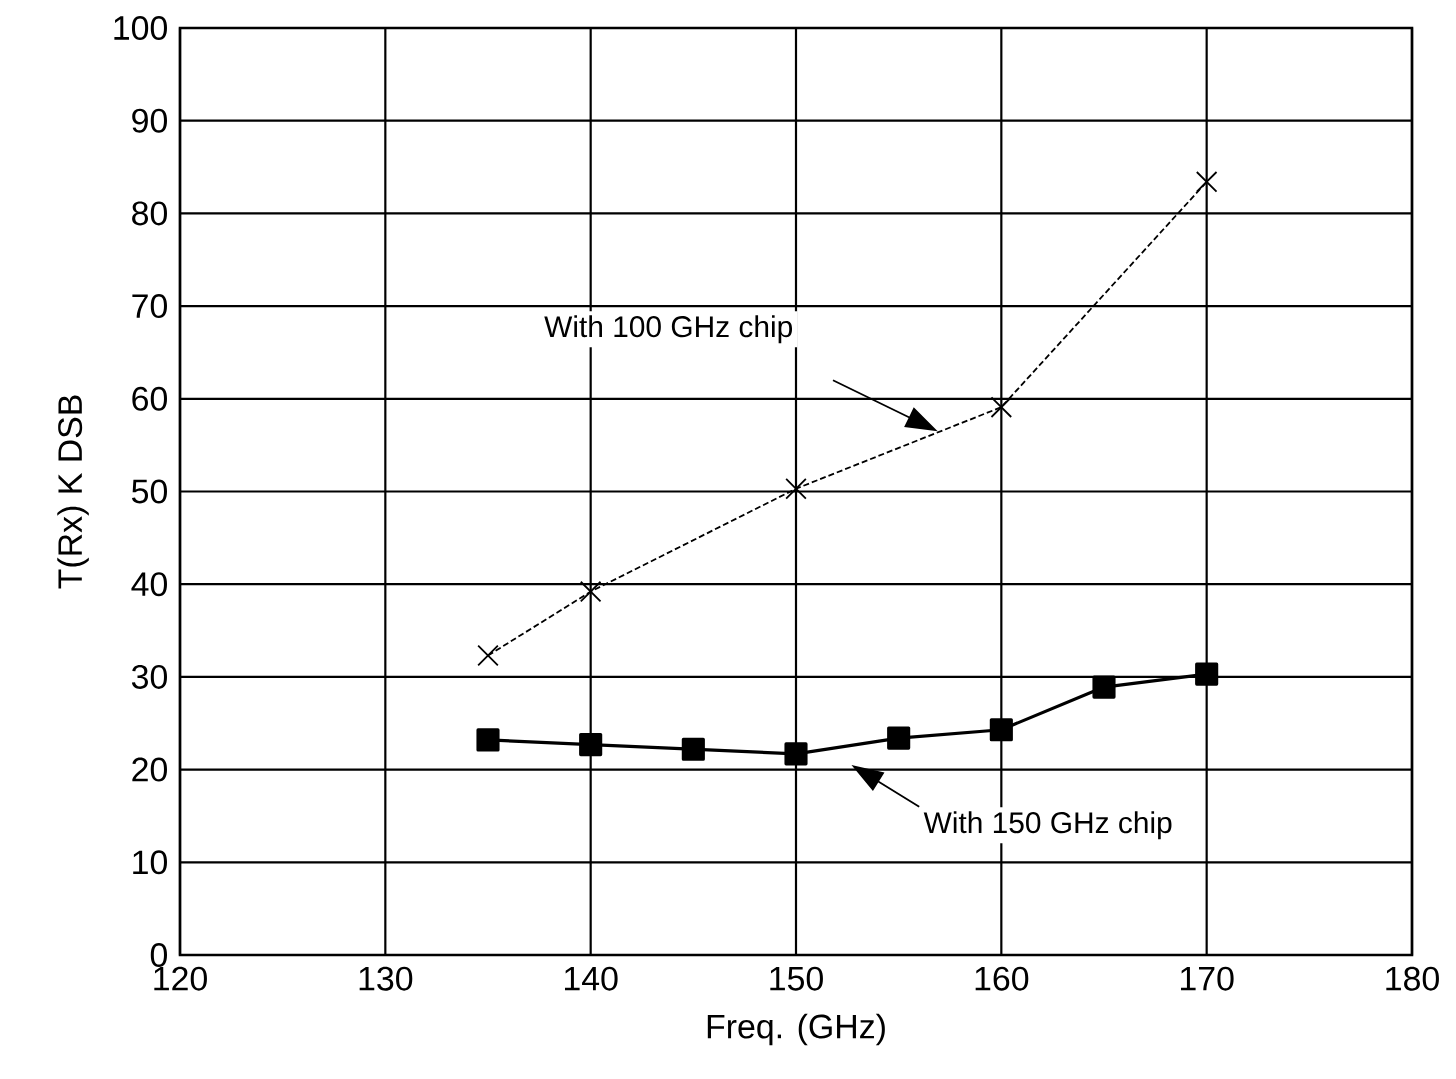 The width and height of the screenshot is (1456, 1079). What do you see at coordinates (180, 978) in the screenshot?
I see `x-tick-label: 120` at bounding box center [180, 978].